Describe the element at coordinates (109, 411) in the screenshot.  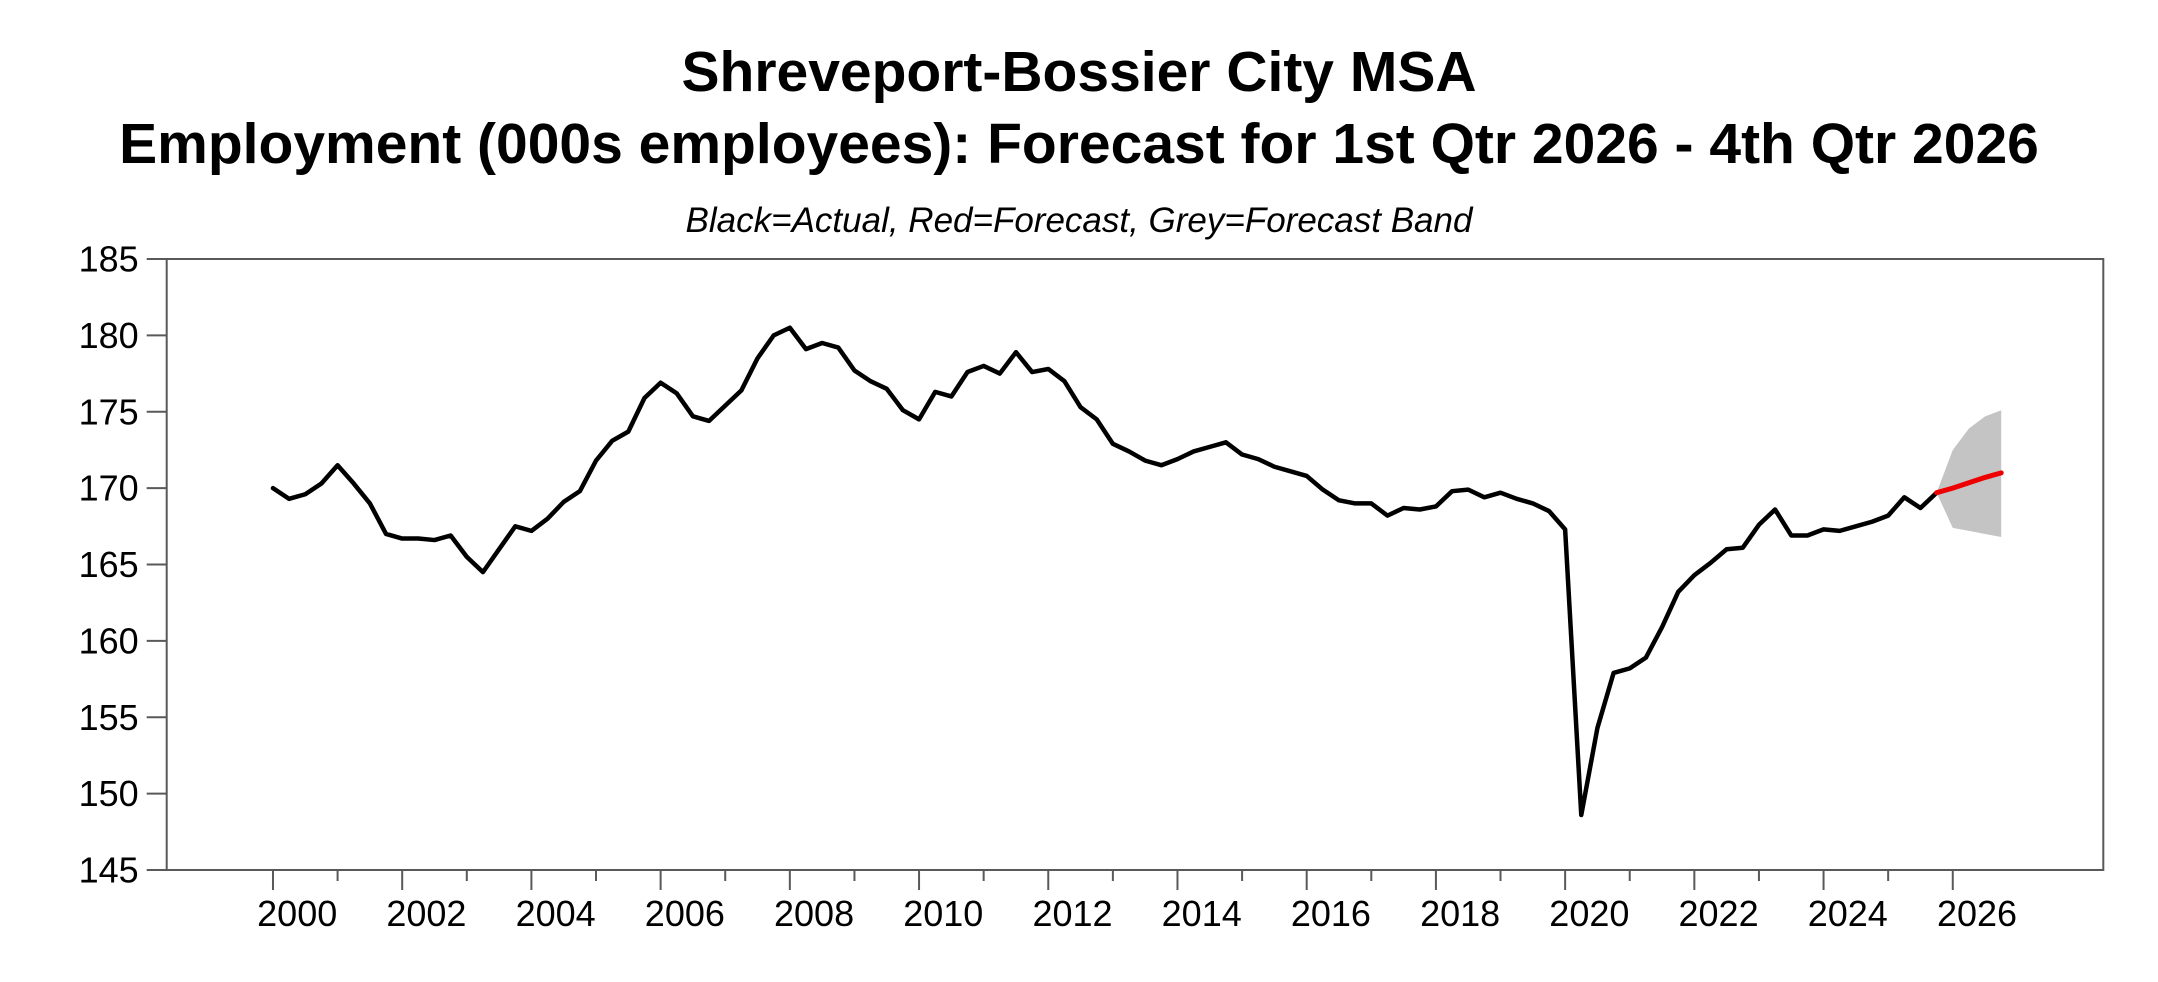
I see `y-axis-tick-label: 175` at that location.